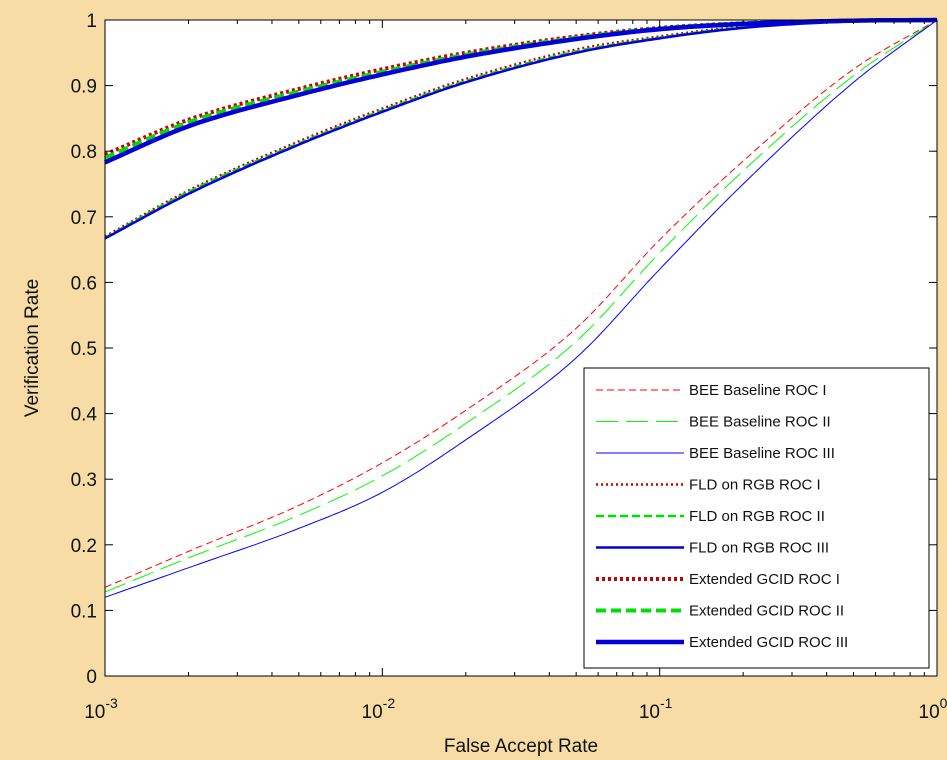 This screenshot has width=947, height=760. Describe the element at coordinates (84, 415) in the screenshot. I see `y-tick-label: 0.4` at that location.